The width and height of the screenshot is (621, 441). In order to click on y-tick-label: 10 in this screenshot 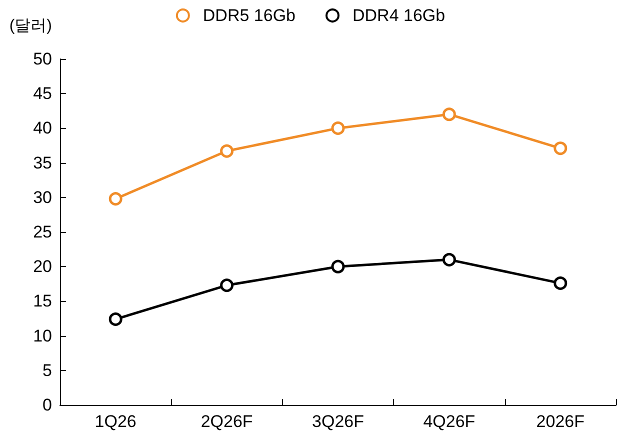, I will do `click(42, 336)`.